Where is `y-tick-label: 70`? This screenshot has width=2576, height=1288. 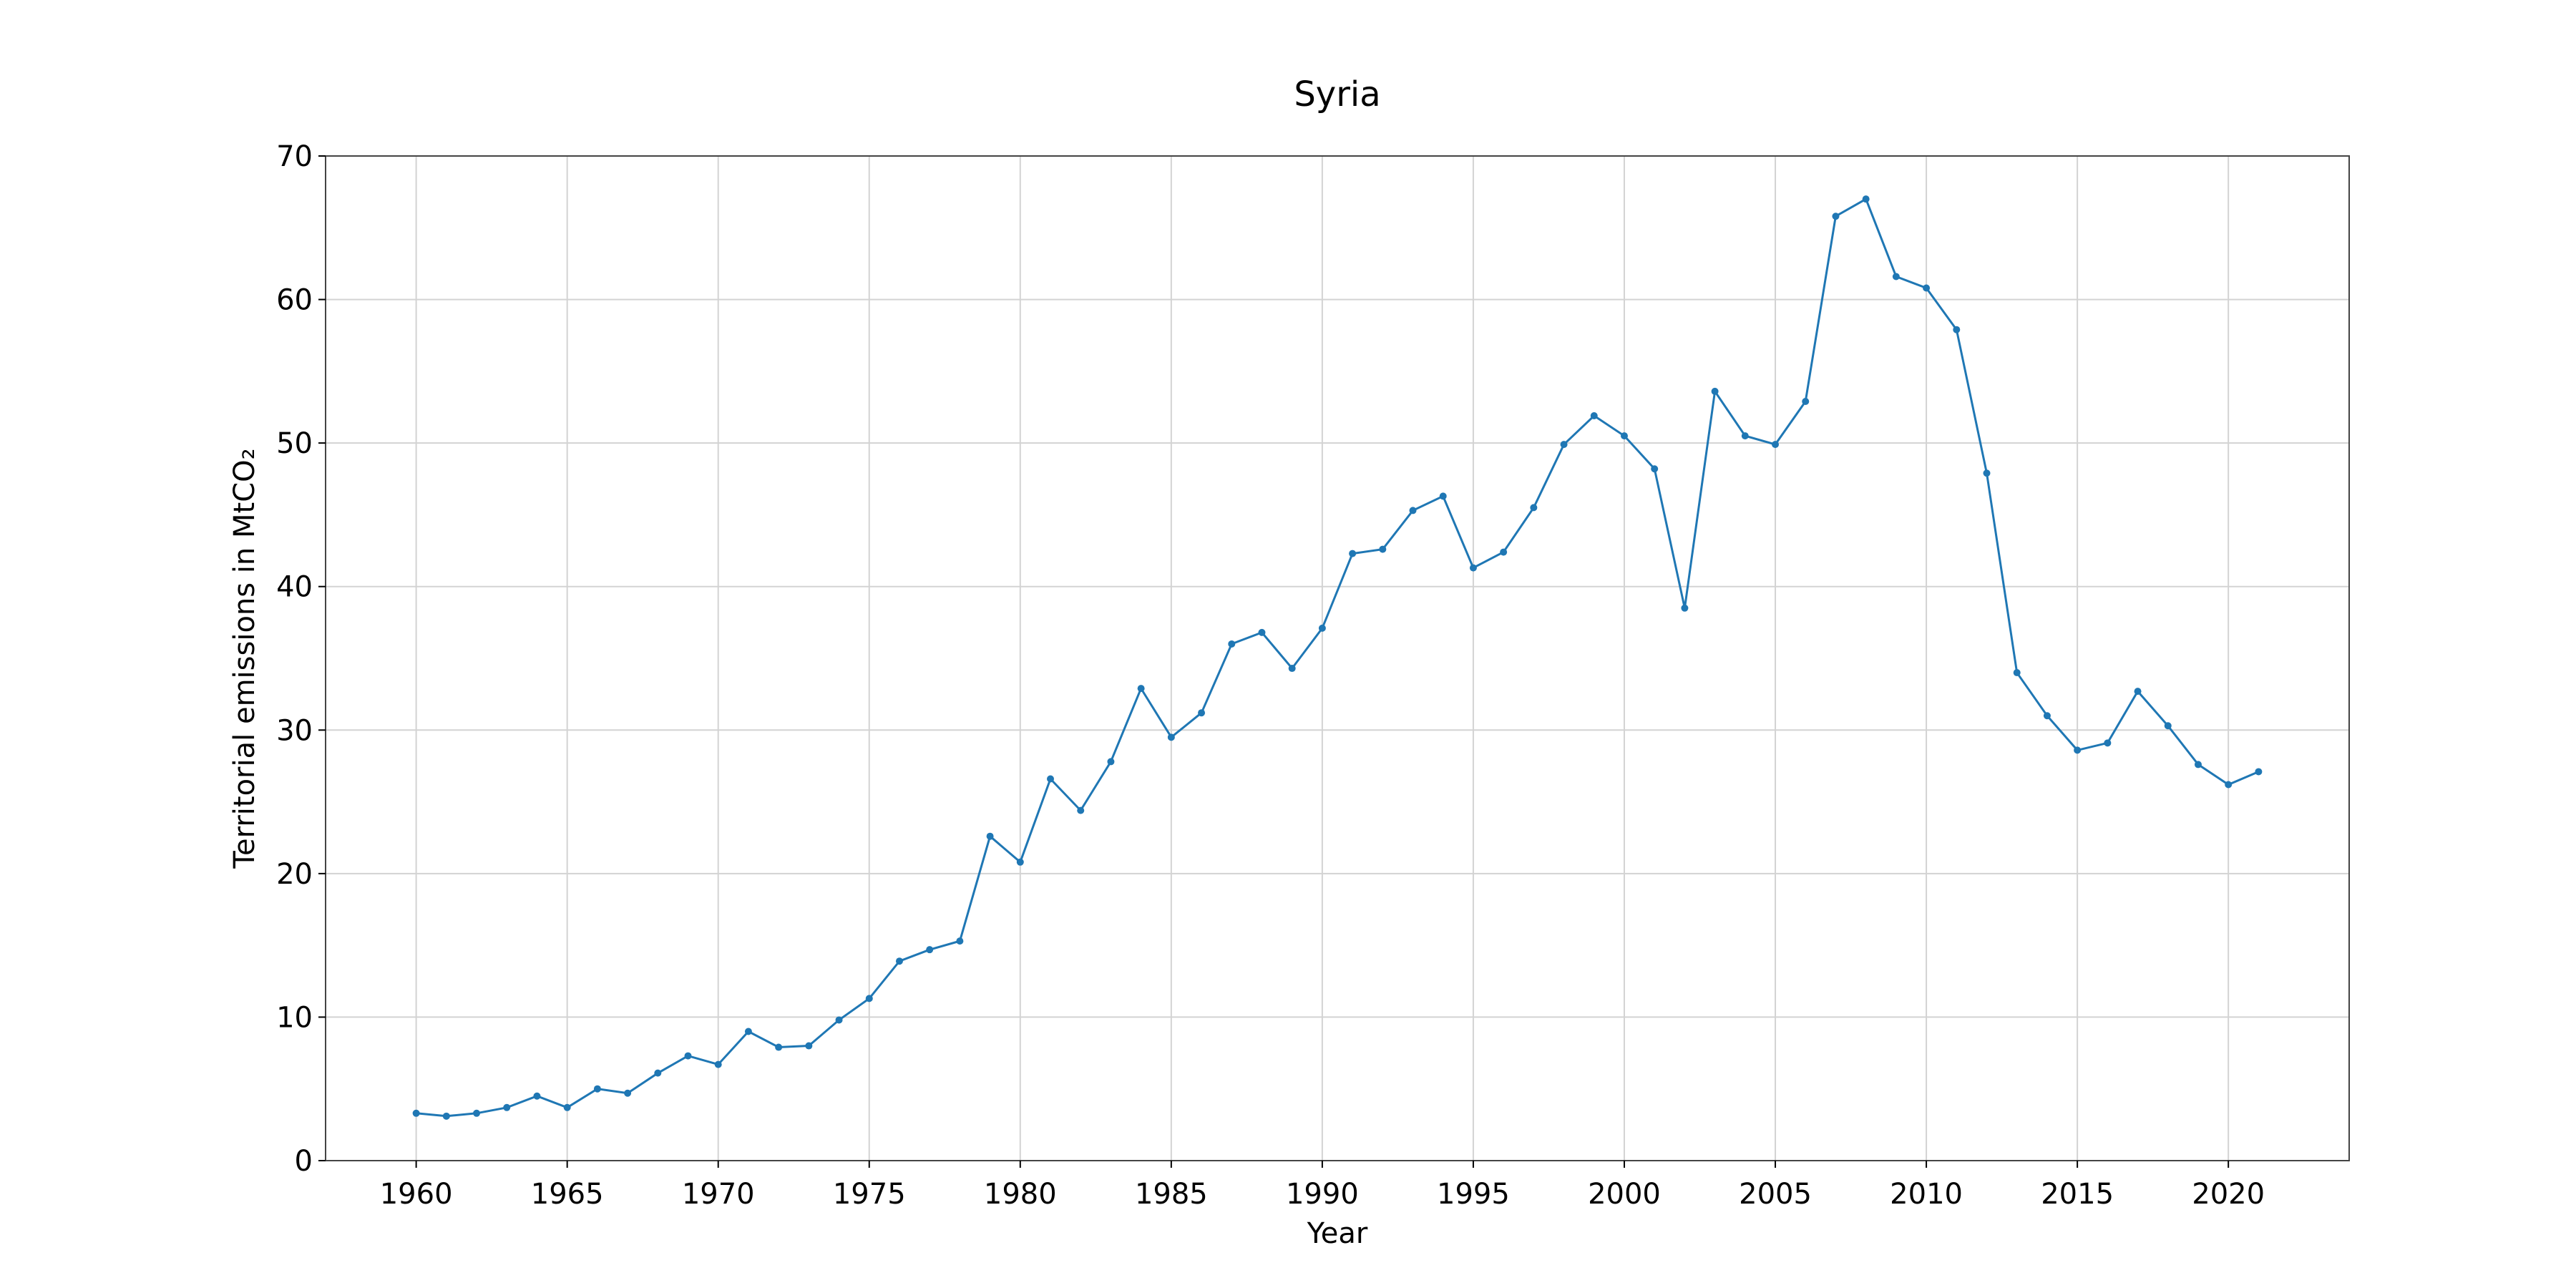 y-tick-label: 70 is located at coordinates (294, 156).